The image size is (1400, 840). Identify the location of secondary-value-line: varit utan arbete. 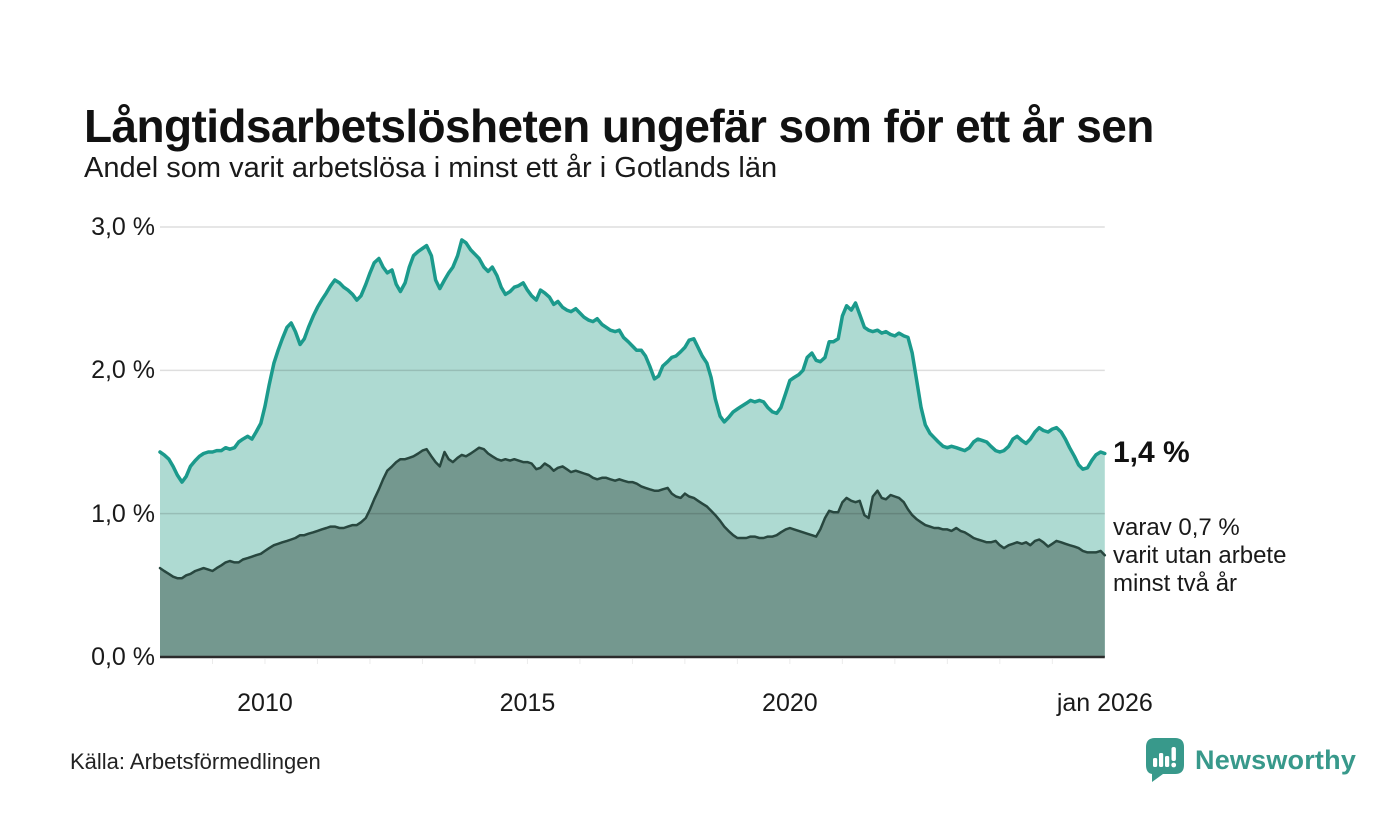
(1200, 555).